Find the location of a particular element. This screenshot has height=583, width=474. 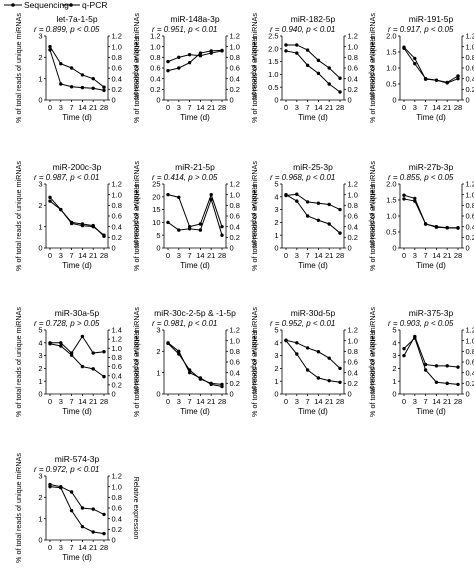

legend-label-qpcr: q-PCR is located at coordinates (95, 5).